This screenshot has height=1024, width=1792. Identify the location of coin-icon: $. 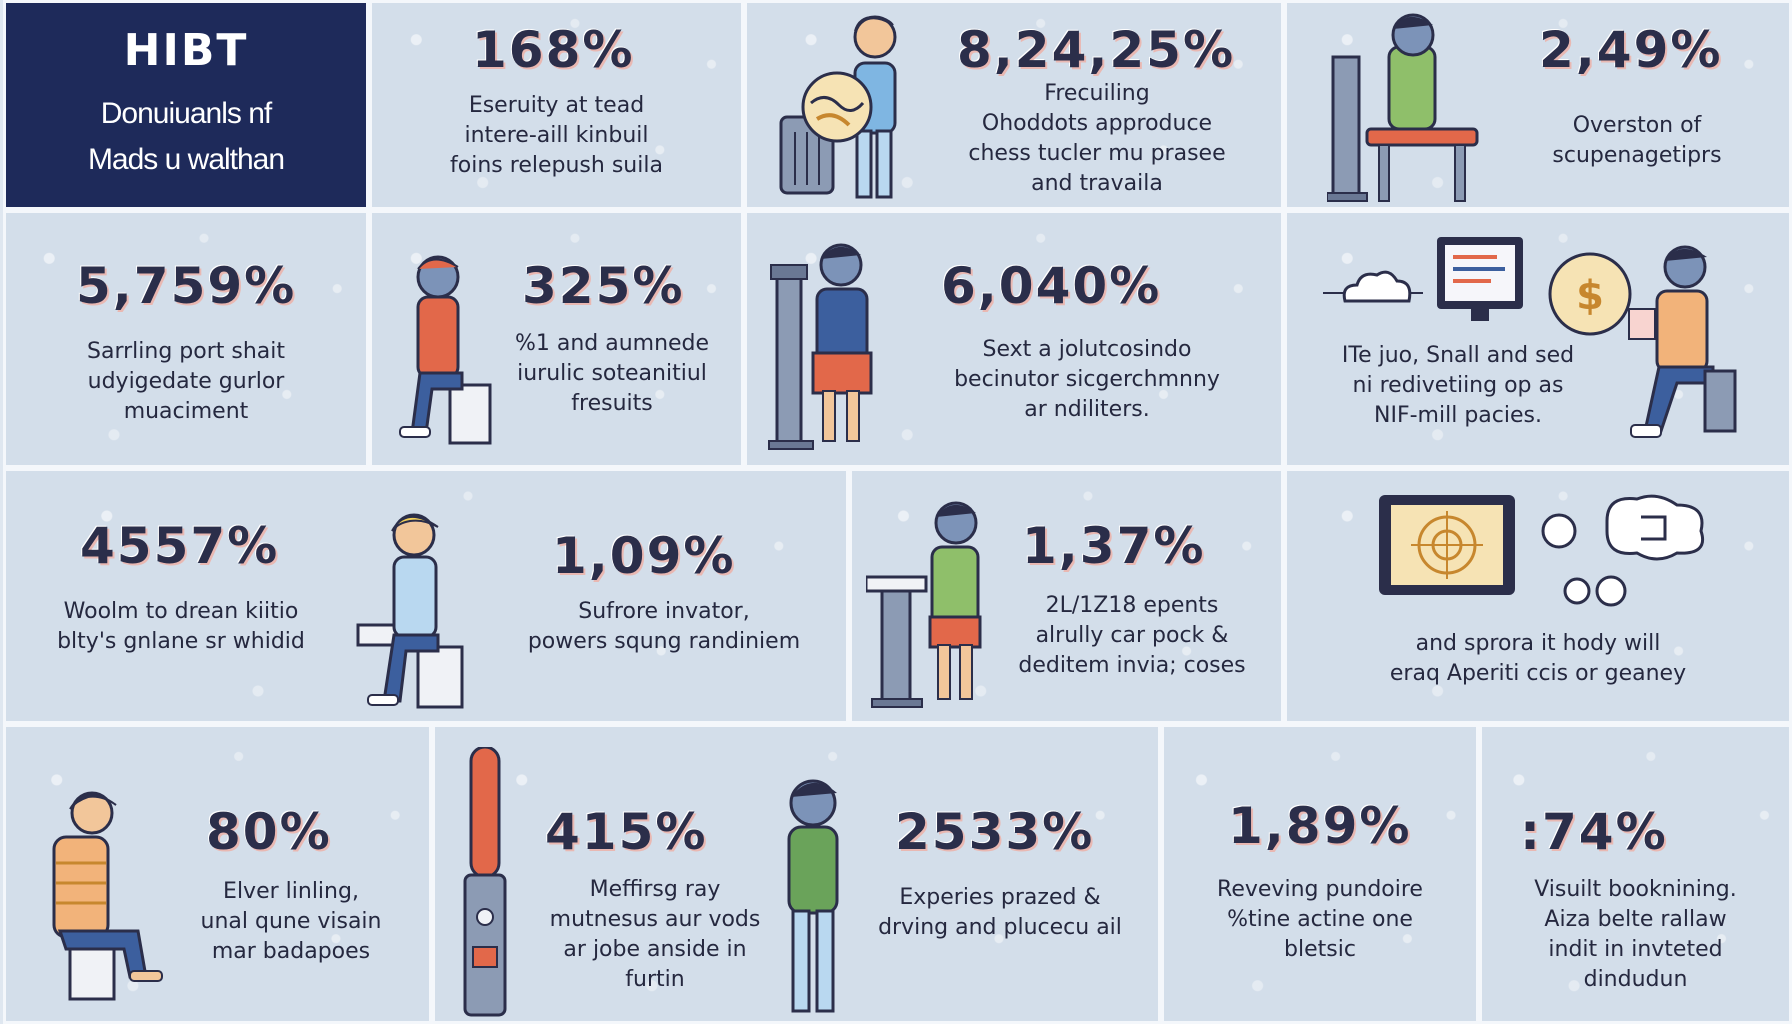
(1590, 294).